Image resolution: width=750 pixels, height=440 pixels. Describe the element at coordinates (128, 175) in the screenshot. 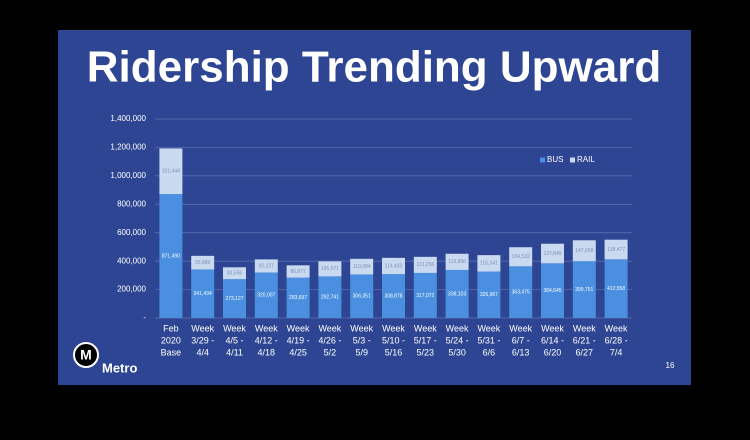

I see `y-tick-label: 1,000,000` at that location.